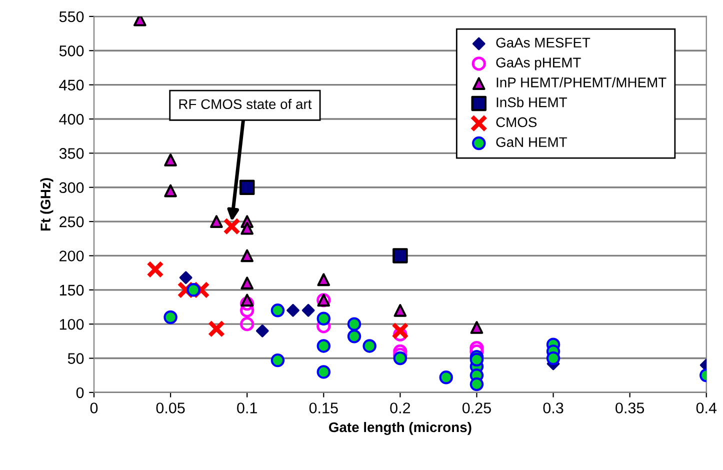 The width and height of the screenshot is (723, 470). Describe the element at coordinates (94, 408) in the screenshot. I see `x-tick-label: 0` at that location.